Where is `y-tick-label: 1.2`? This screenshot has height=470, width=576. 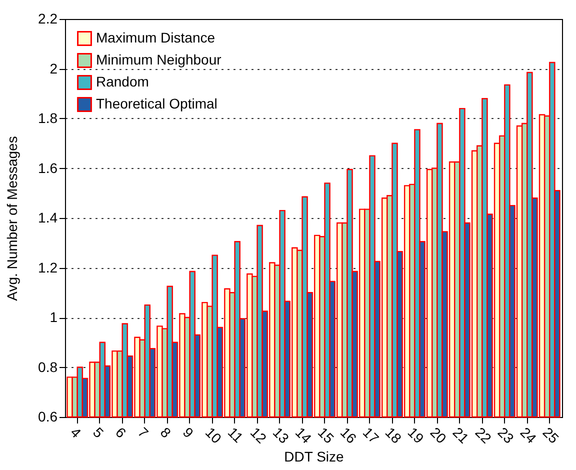
y-tick-label: 1.2 is located at coordinates (48, 267).